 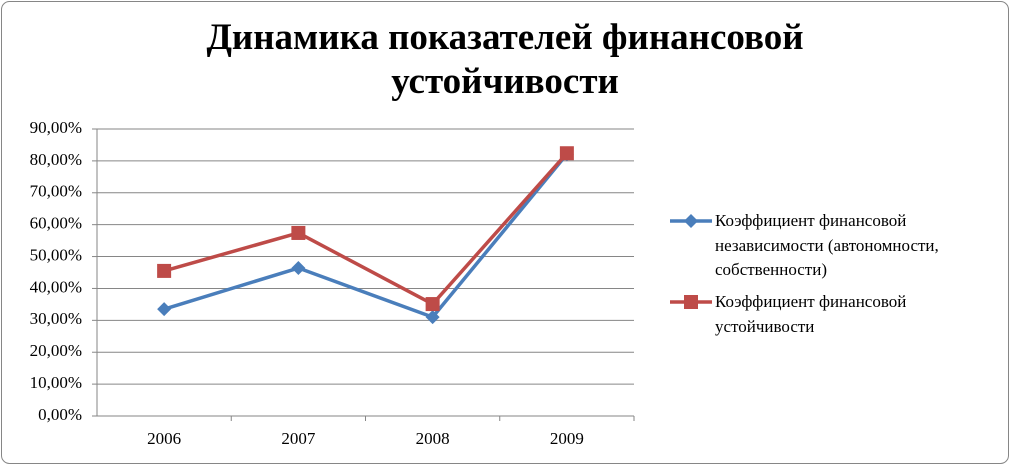 I want to click on y-tick-label: 40,00%, so click(x=56, y=286).